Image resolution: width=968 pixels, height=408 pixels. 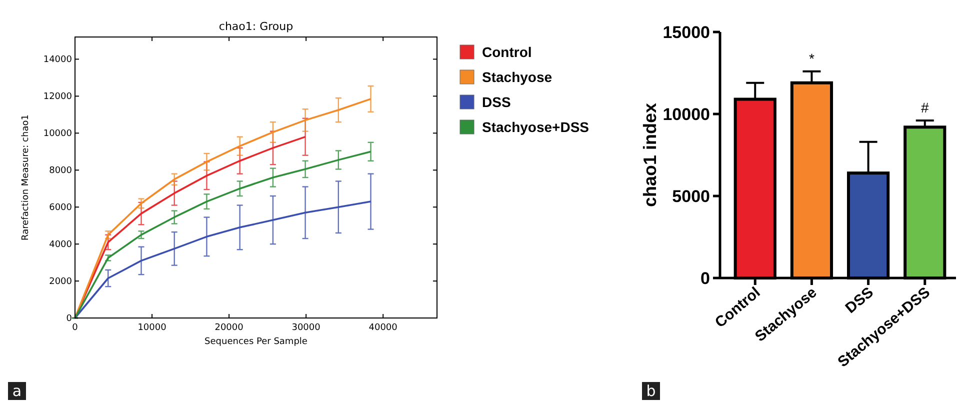 What do you see at coordinates (517, 77) in the screenshot?
I see `legend-label: Stachyose` at bounding box center [517, 77].